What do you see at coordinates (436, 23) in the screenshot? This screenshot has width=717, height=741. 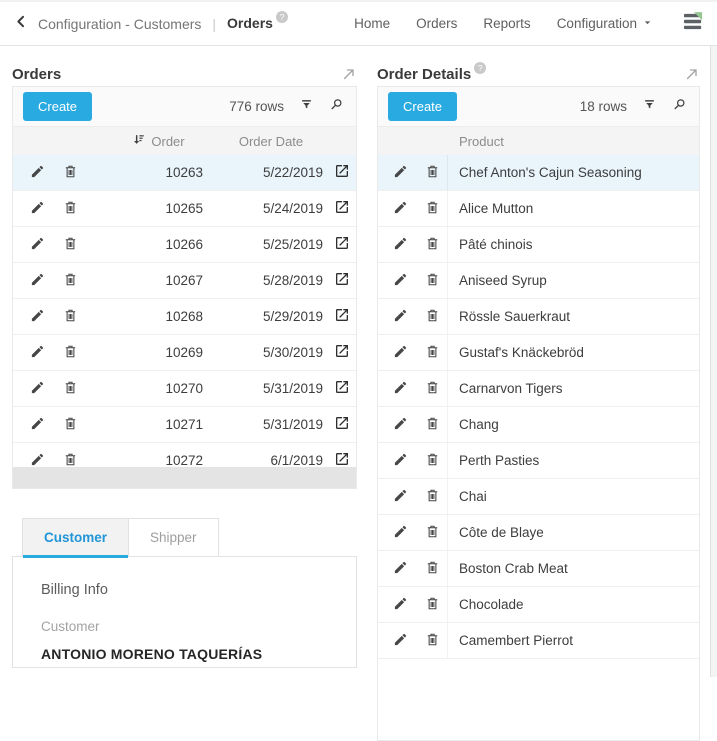 I see `nav-link: Orders` at bounding box center [436, 23].